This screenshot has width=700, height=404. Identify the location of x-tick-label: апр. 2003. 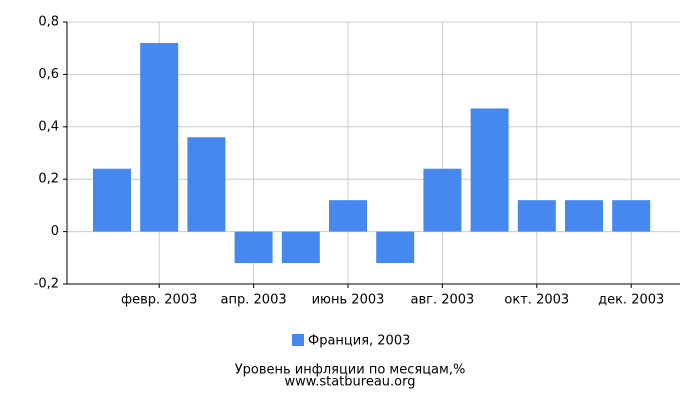
(254, 300).